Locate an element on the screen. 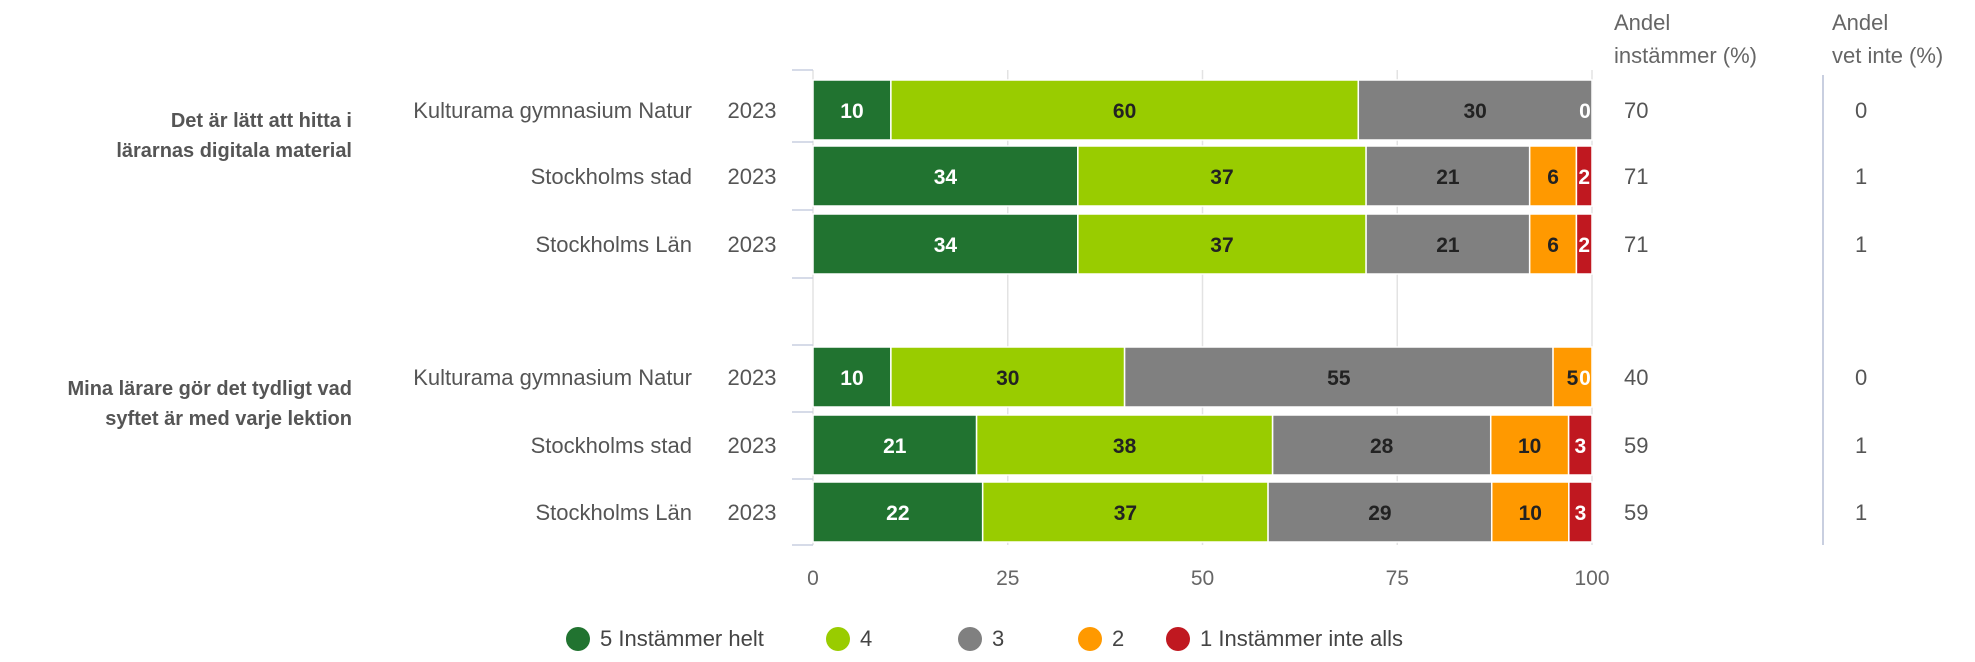 Image resolution: width=1975 pixels, height=662 pixels. legend-label: 1 Instämmer inte alls is located at coordinates (1301, 638).